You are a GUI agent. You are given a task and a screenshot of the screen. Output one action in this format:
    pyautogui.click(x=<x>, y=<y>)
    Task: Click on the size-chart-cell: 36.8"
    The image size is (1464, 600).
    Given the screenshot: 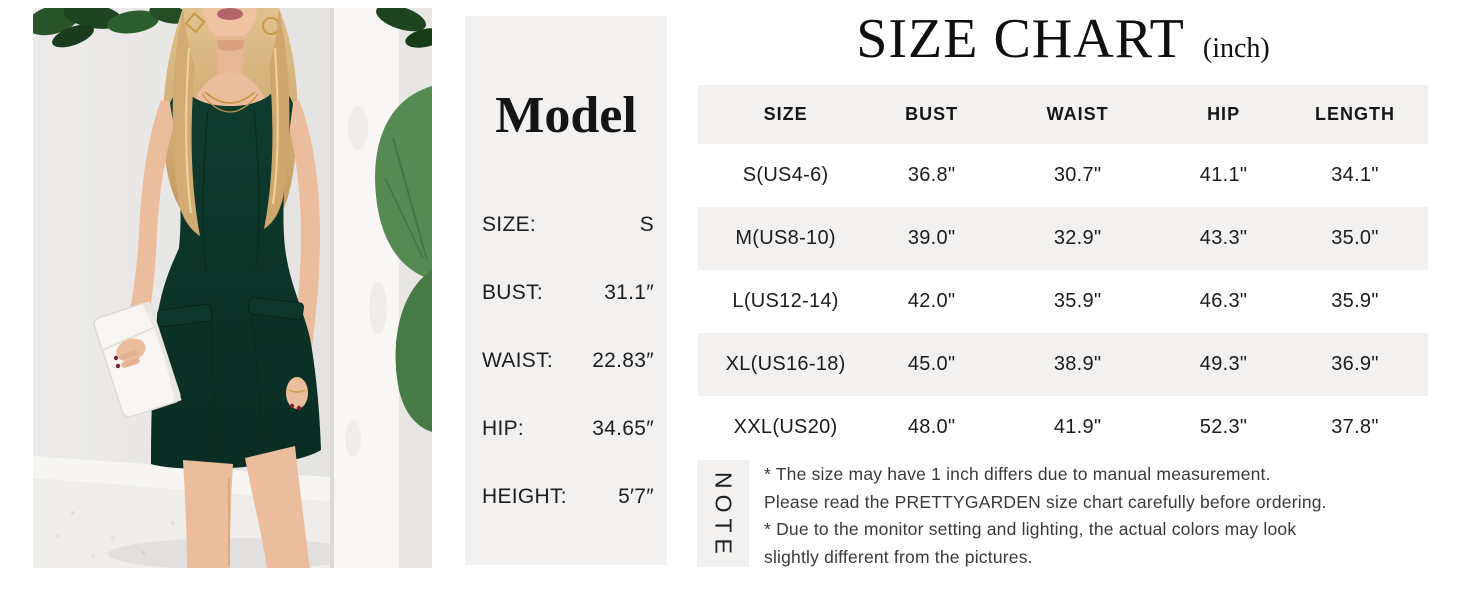 What is the action you would take?
    pyautogui.click(x=931, y=175)
    